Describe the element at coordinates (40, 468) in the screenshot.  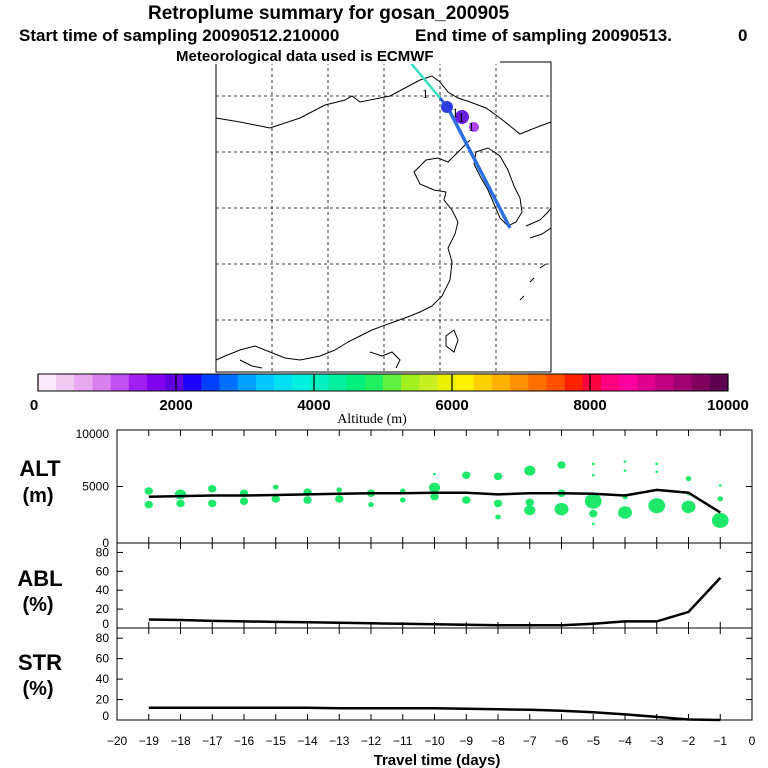
I see `panel-label: ALT` at that location.